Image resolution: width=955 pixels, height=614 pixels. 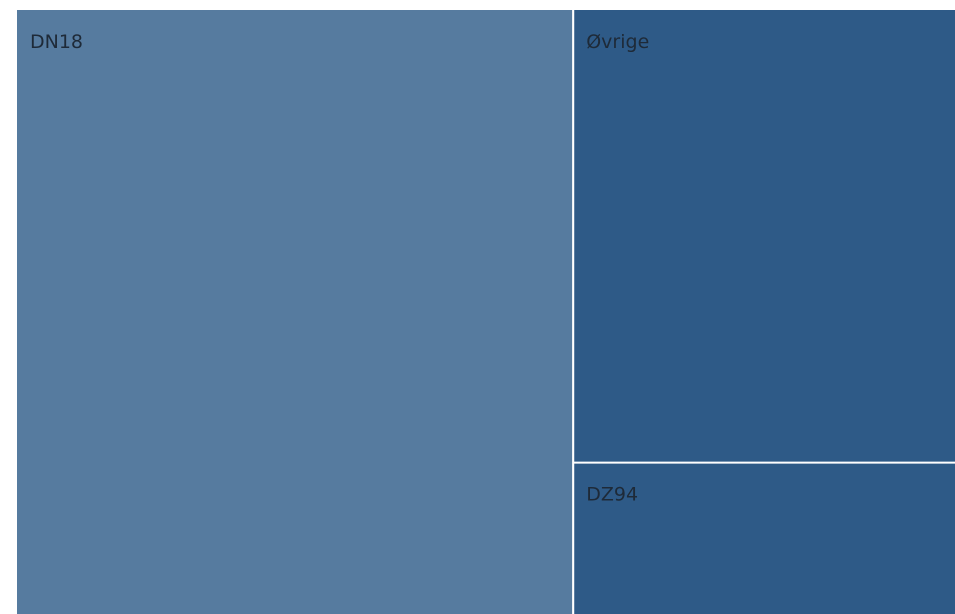 I want to click on treemap-tile-dz94, so click(x=764, y=538).